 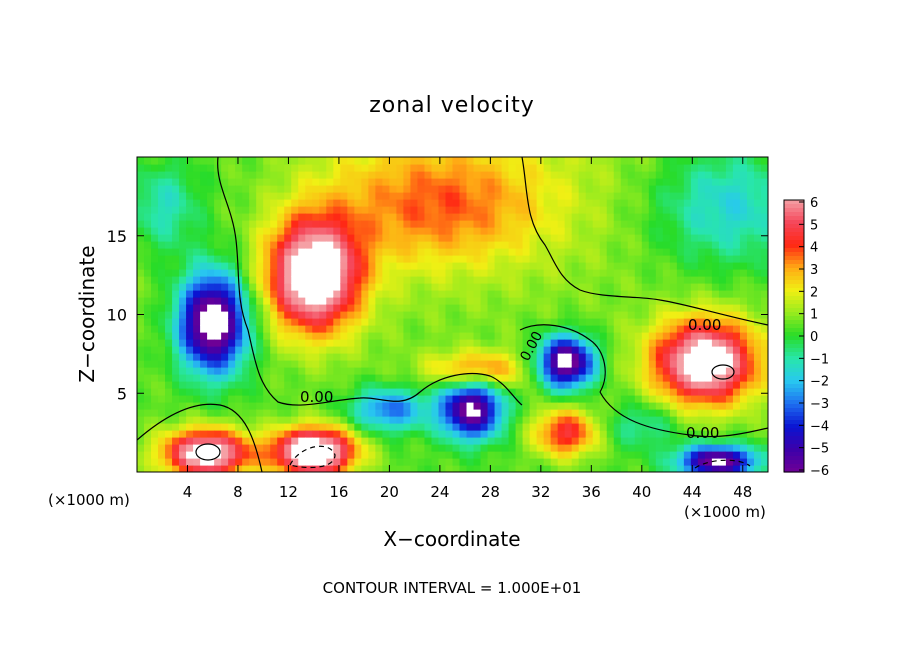 What do you see at coordinates (439, 492) in the screenshot?
I see `x-tick-label: 24` at bounding box center [439, 492].